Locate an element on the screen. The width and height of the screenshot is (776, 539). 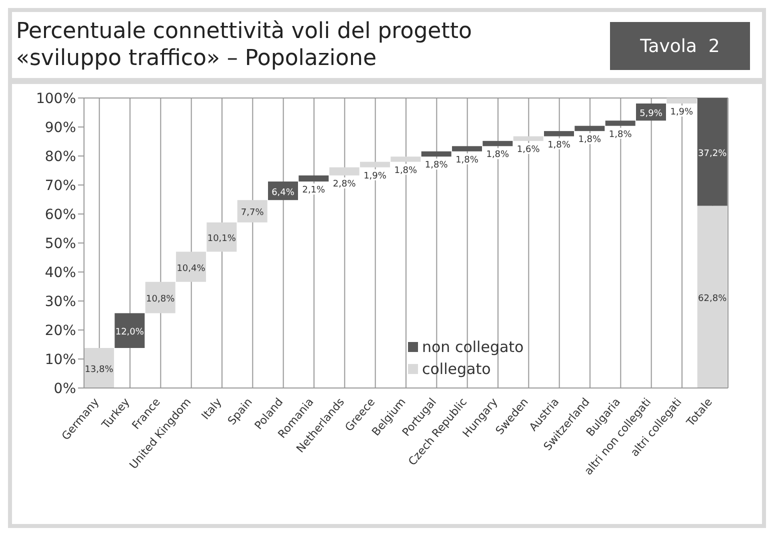
legend-label: non collegato is located at coordinates (473, 347).